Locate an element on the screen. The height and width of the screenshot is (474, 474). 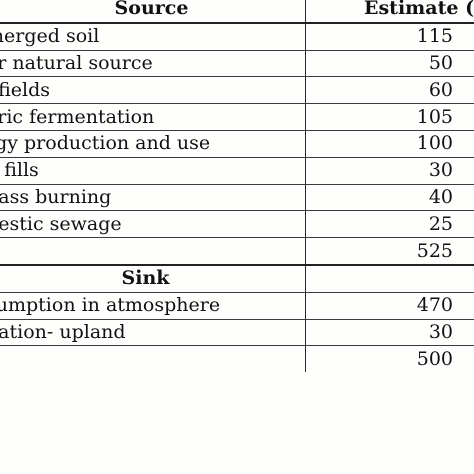
table-row: merged soil 115 is located at coordinates (237, 36).